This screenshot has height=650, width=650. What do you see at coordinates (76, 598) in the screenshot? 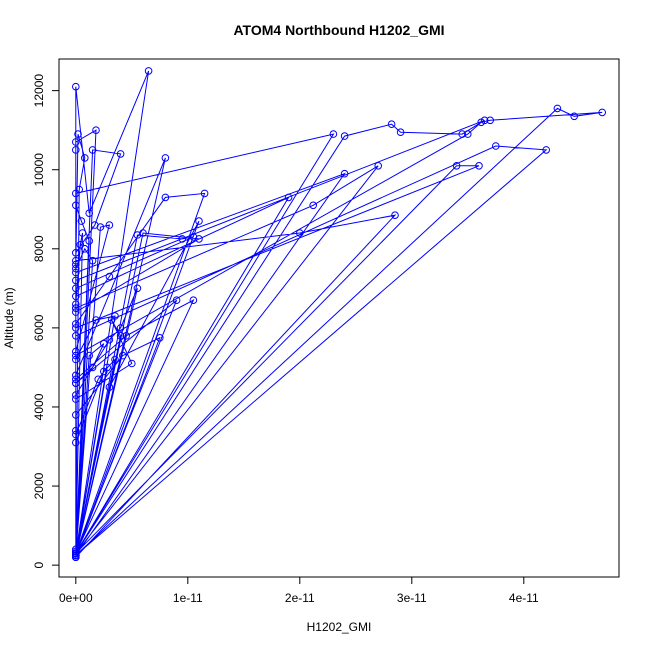
I see `x-tick-label: 0e+00` at bounding box center [76, 598].